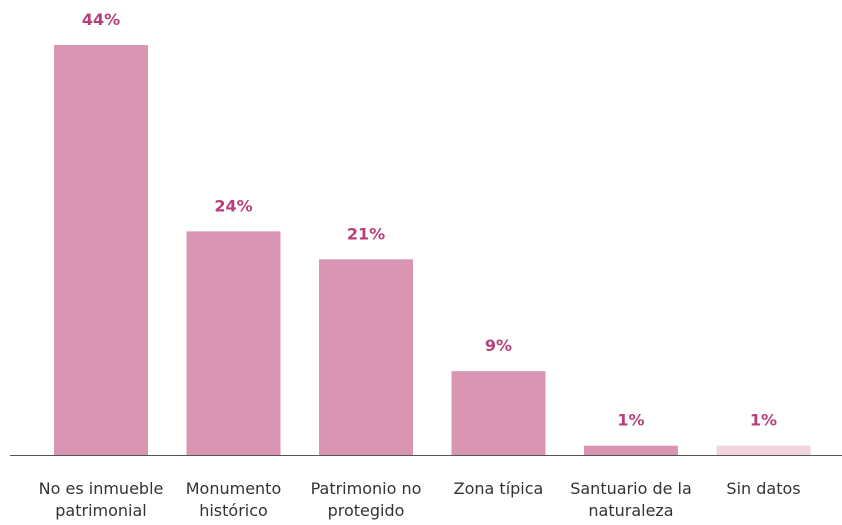 This screenshot has height=525, width=842. Describe the element at coordinates (233, 205) in the screenshot. I see `value-label: 24%` at that location.